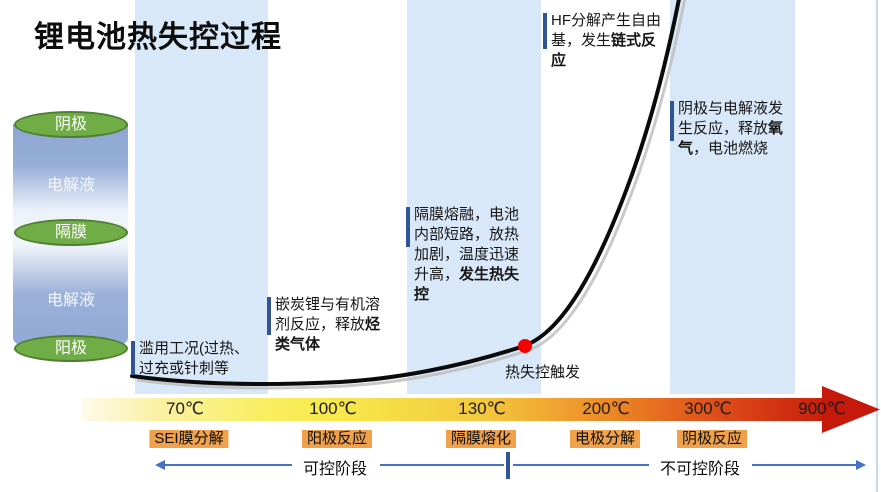 This screenshot has width=881, height=492. I want to click on phase-divider-tick, so click(508, 465).